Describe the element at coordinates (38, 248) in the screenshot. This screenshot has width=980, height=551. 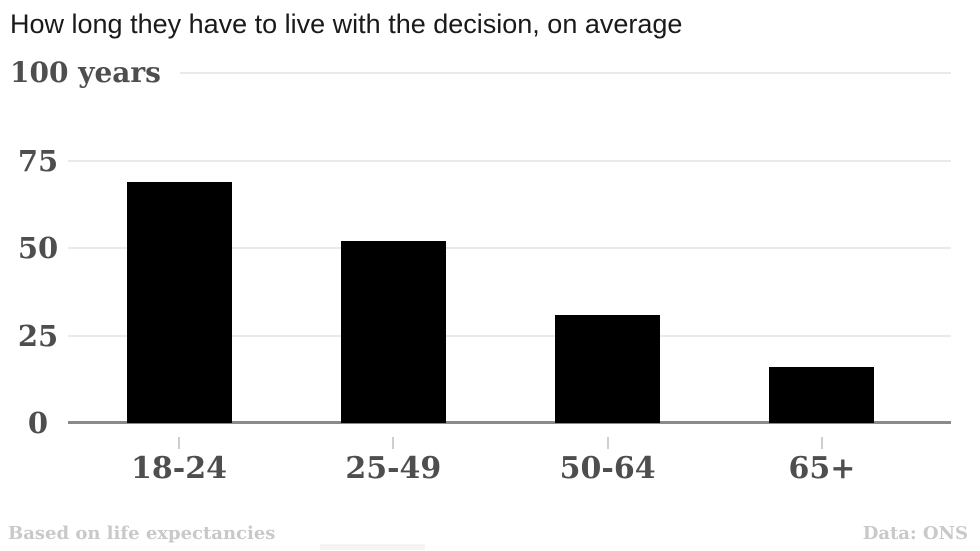
I see `y-tick-label-50: 50` at that location.